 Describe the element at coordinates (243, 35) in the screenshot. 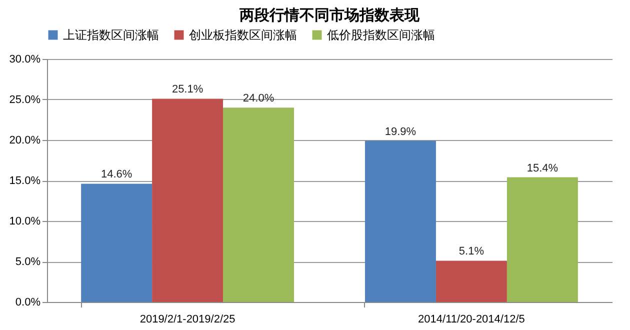

I see `legend-label: 创业板指数区间涨幅` at that location.